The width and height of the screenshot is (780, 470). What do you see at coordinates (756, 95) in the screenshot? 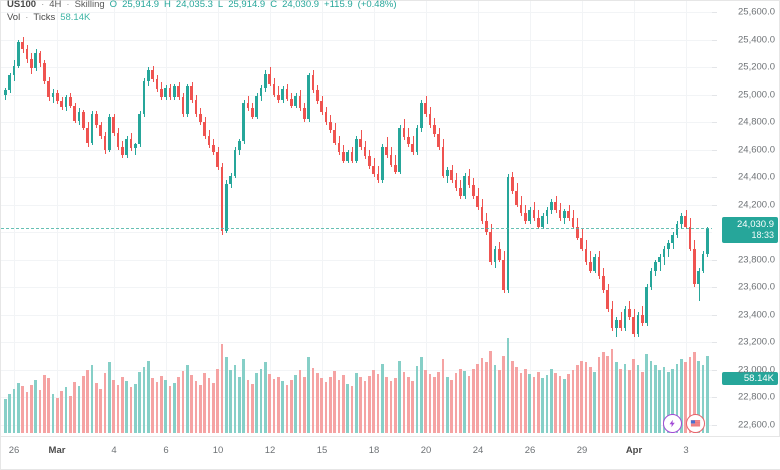
I see `price-tick-label: 25,000.0` at bounding box center [756, 95].